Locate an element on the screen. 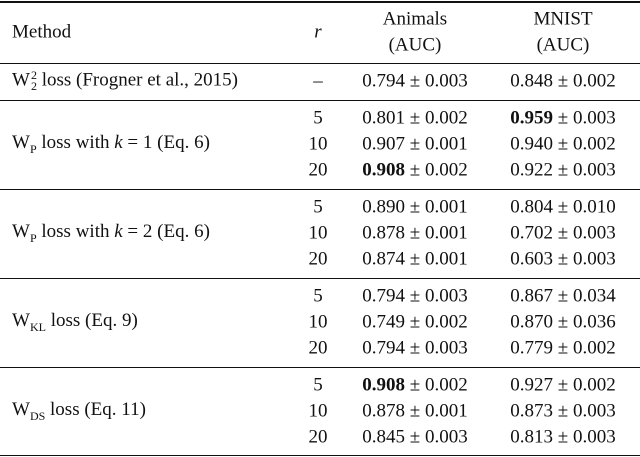 This screenshot has height=457, width=640. bottom-rule is located at coordinates (320, 455).